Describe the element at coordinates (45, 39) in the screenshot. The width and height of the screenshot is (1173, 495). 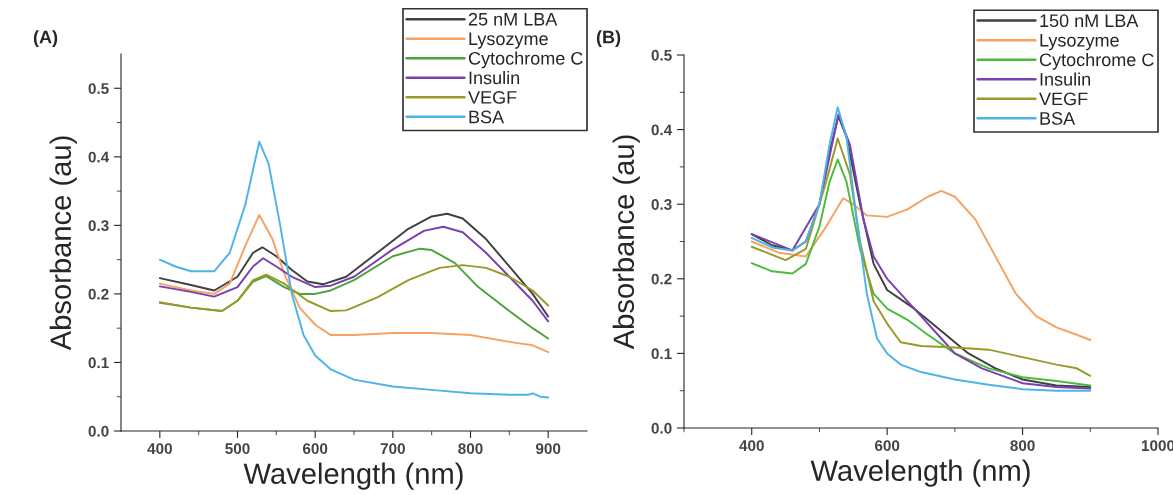
I see `text: (A)` at that location.